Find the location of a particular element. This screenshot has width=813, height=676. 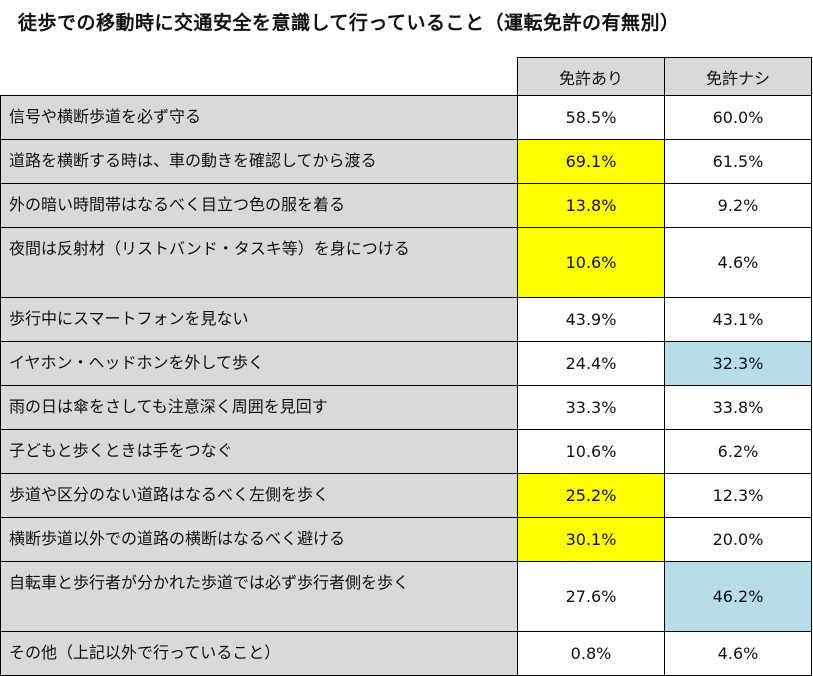

value-cell: 43.9% is located at coordinates (591, 319).